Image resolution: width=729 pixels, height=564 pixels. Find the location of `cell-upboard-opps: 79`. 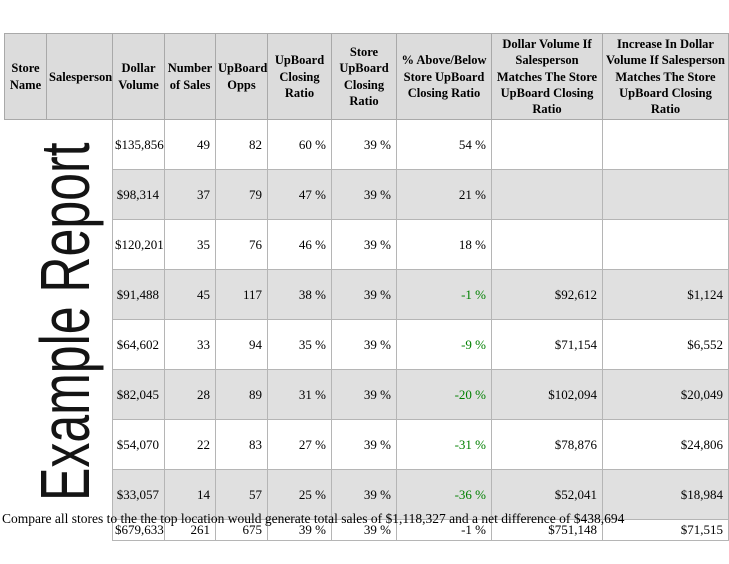

cell-upboard-opps: 79 is located at coordinates (241, 195).